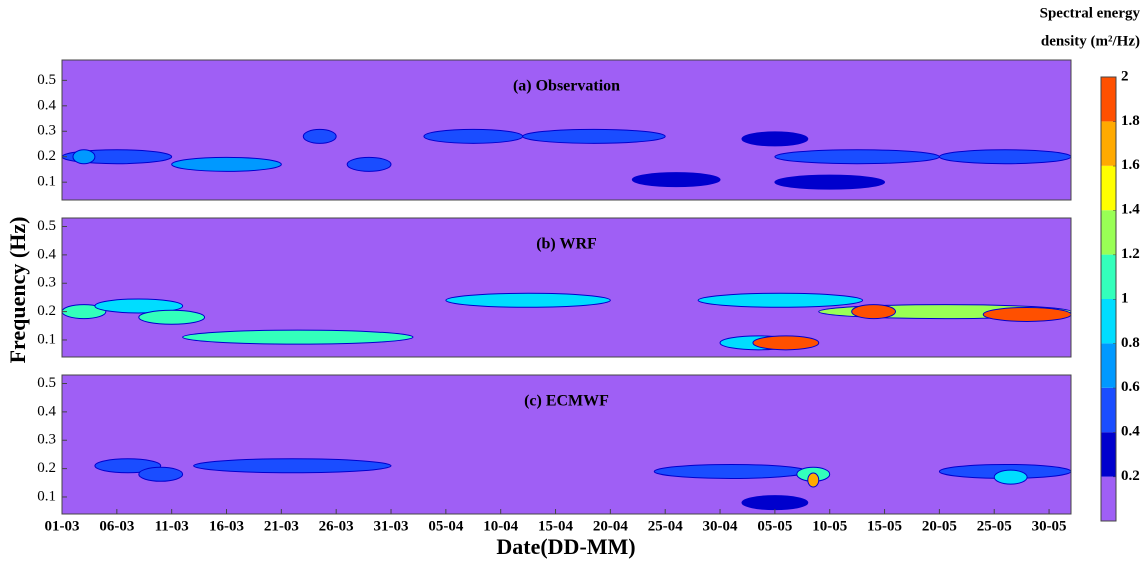  Describe the element at coordinates (610, 526) in the screenshot. I see `x-tick-label: 20-04` at that location.